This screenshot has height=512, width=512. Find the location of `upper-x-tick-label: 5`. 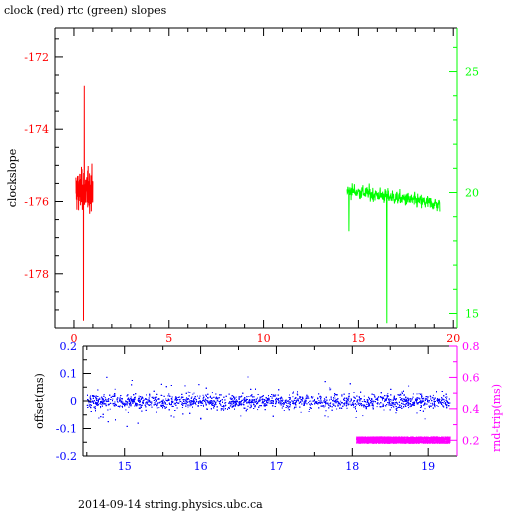

upper-x-tick-label: 5 is located at coordinates (168, 338).